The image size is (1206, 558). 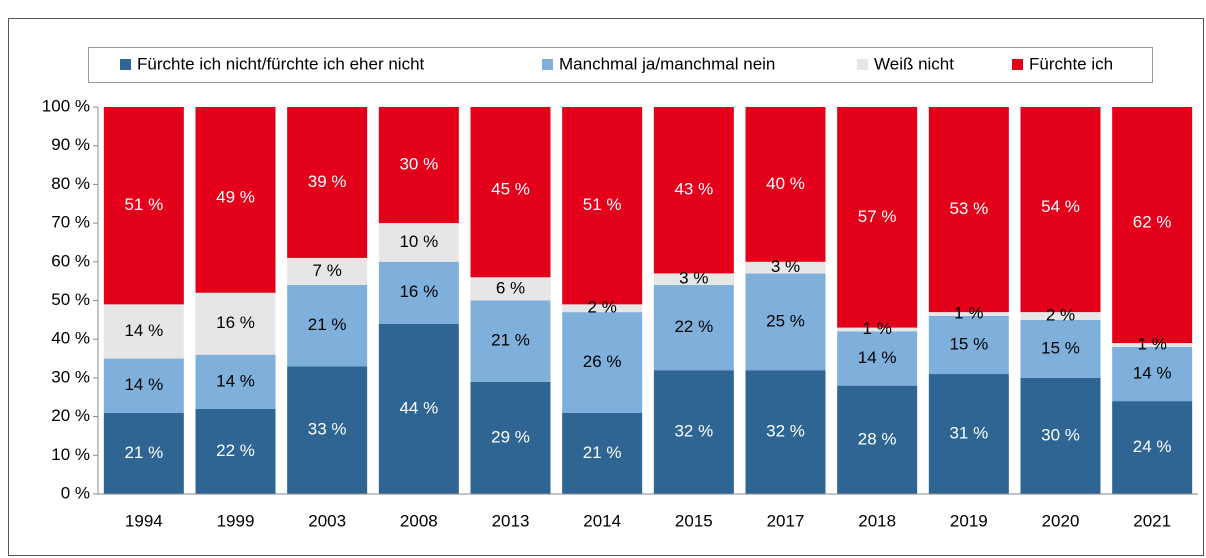 What do you see at coordinates (236, 520) in the screenshot?
I see `x-tick-label: 1999` at bounding box center [236, 520].